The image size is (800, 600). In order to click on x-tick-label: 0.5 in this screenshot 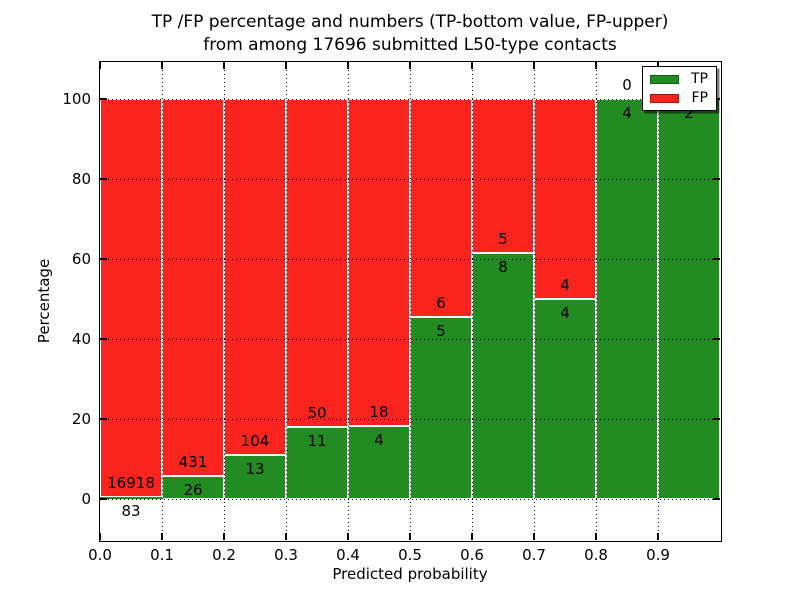, I will do `click(410, 555)`.